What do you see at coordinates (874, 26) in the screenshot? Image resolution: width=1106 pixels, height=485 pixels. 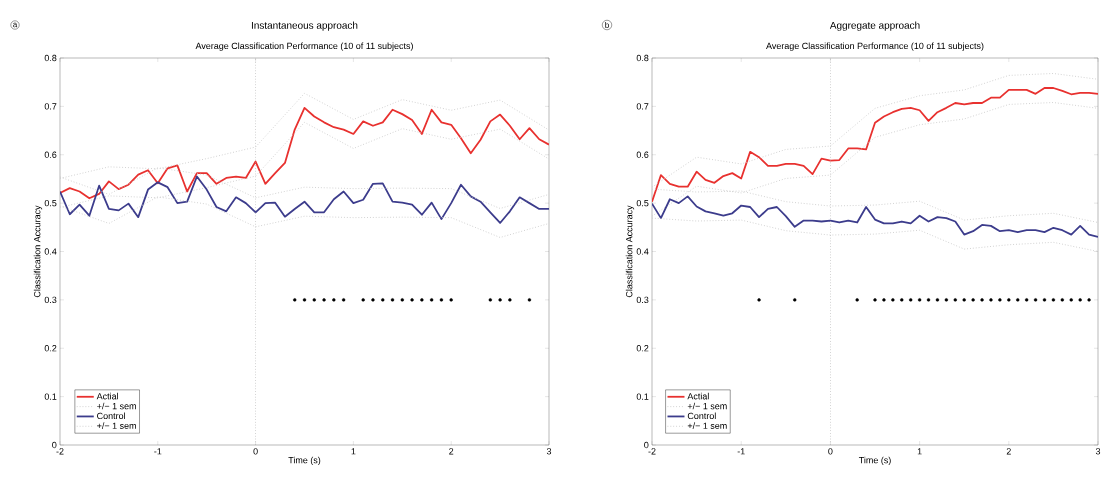 I see `chart-title: Aggregate approach` at bounding box center [874, 26].